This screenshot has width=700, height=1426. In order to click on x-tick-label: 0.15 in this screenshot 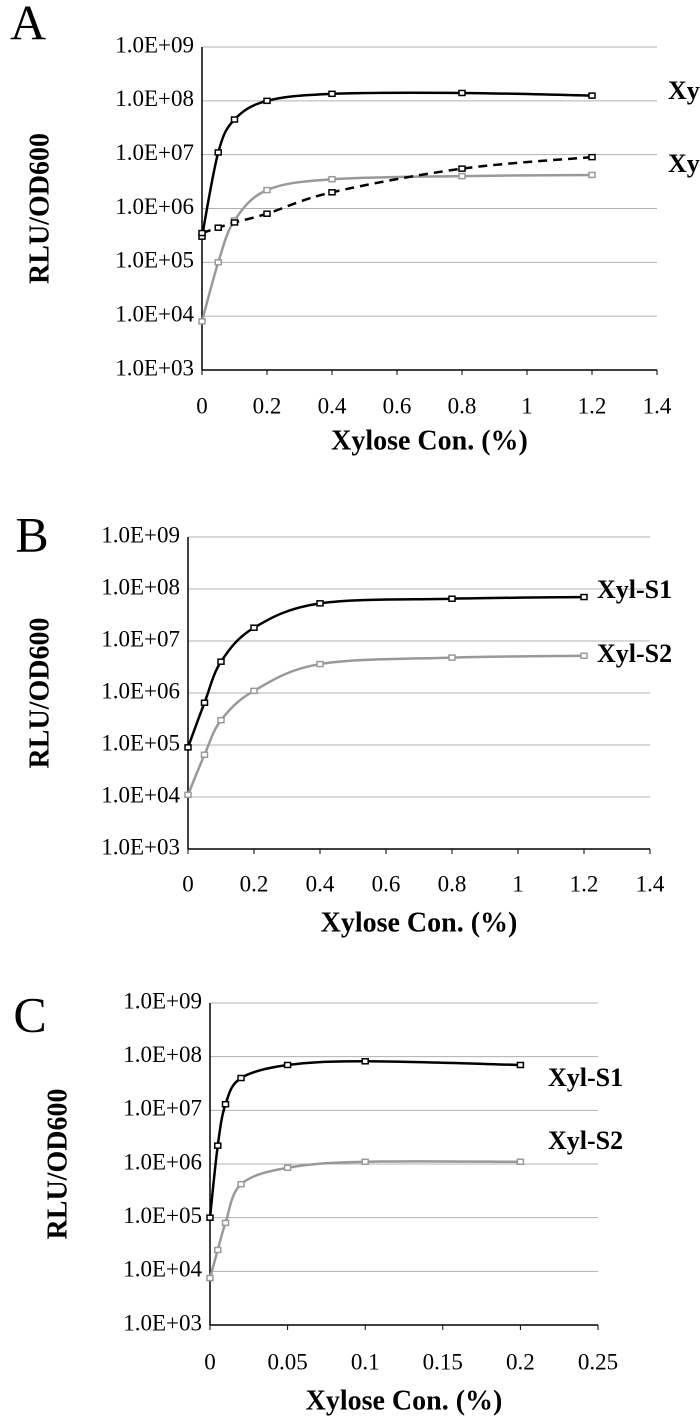, I will do `click(443, 1361)`.